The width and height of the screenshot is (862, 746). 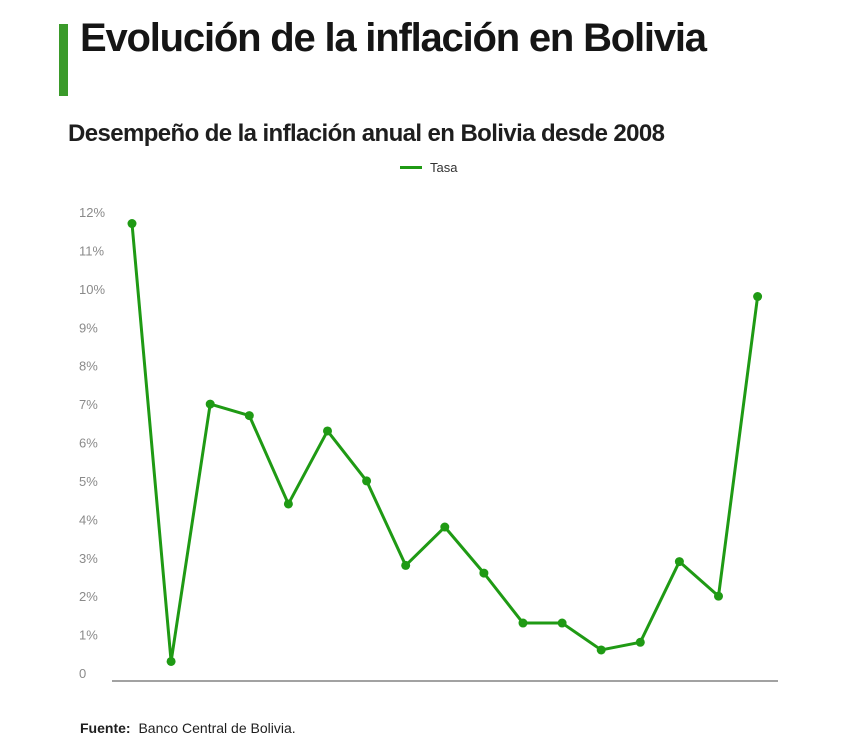 What do you see at coordinates (88, 635) in the screenshot?
I see `y-tick-label: 1%` at bounding box center [88, 635].